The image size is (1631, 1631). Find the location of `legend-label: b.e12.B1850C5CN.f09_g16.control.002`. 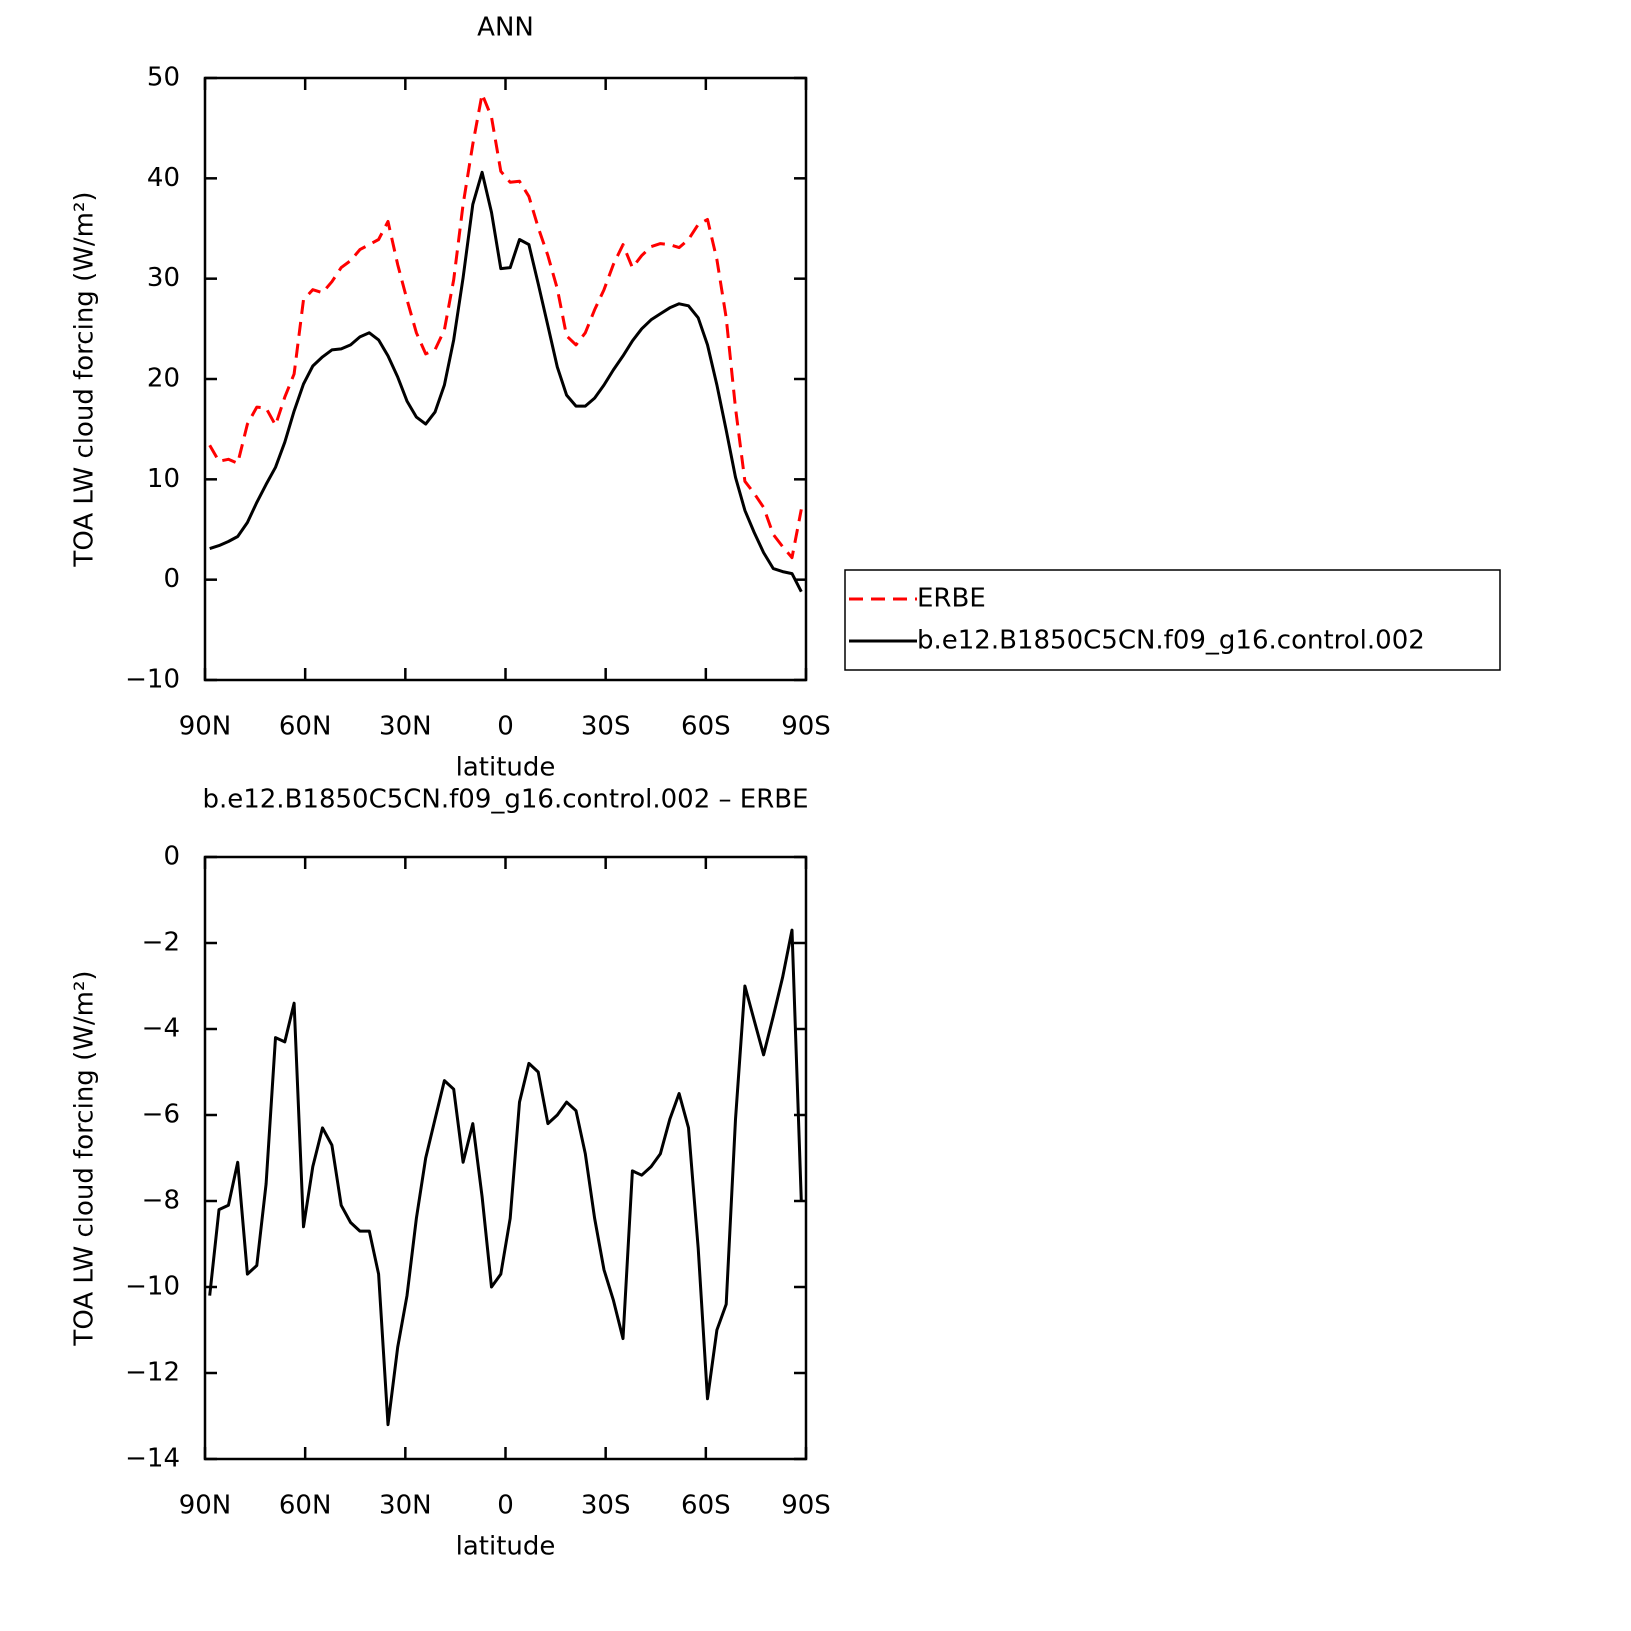

legend-label: b.e12.B1850C5CN.f09_g16.control.002 is located at coordinates (1171, 641).